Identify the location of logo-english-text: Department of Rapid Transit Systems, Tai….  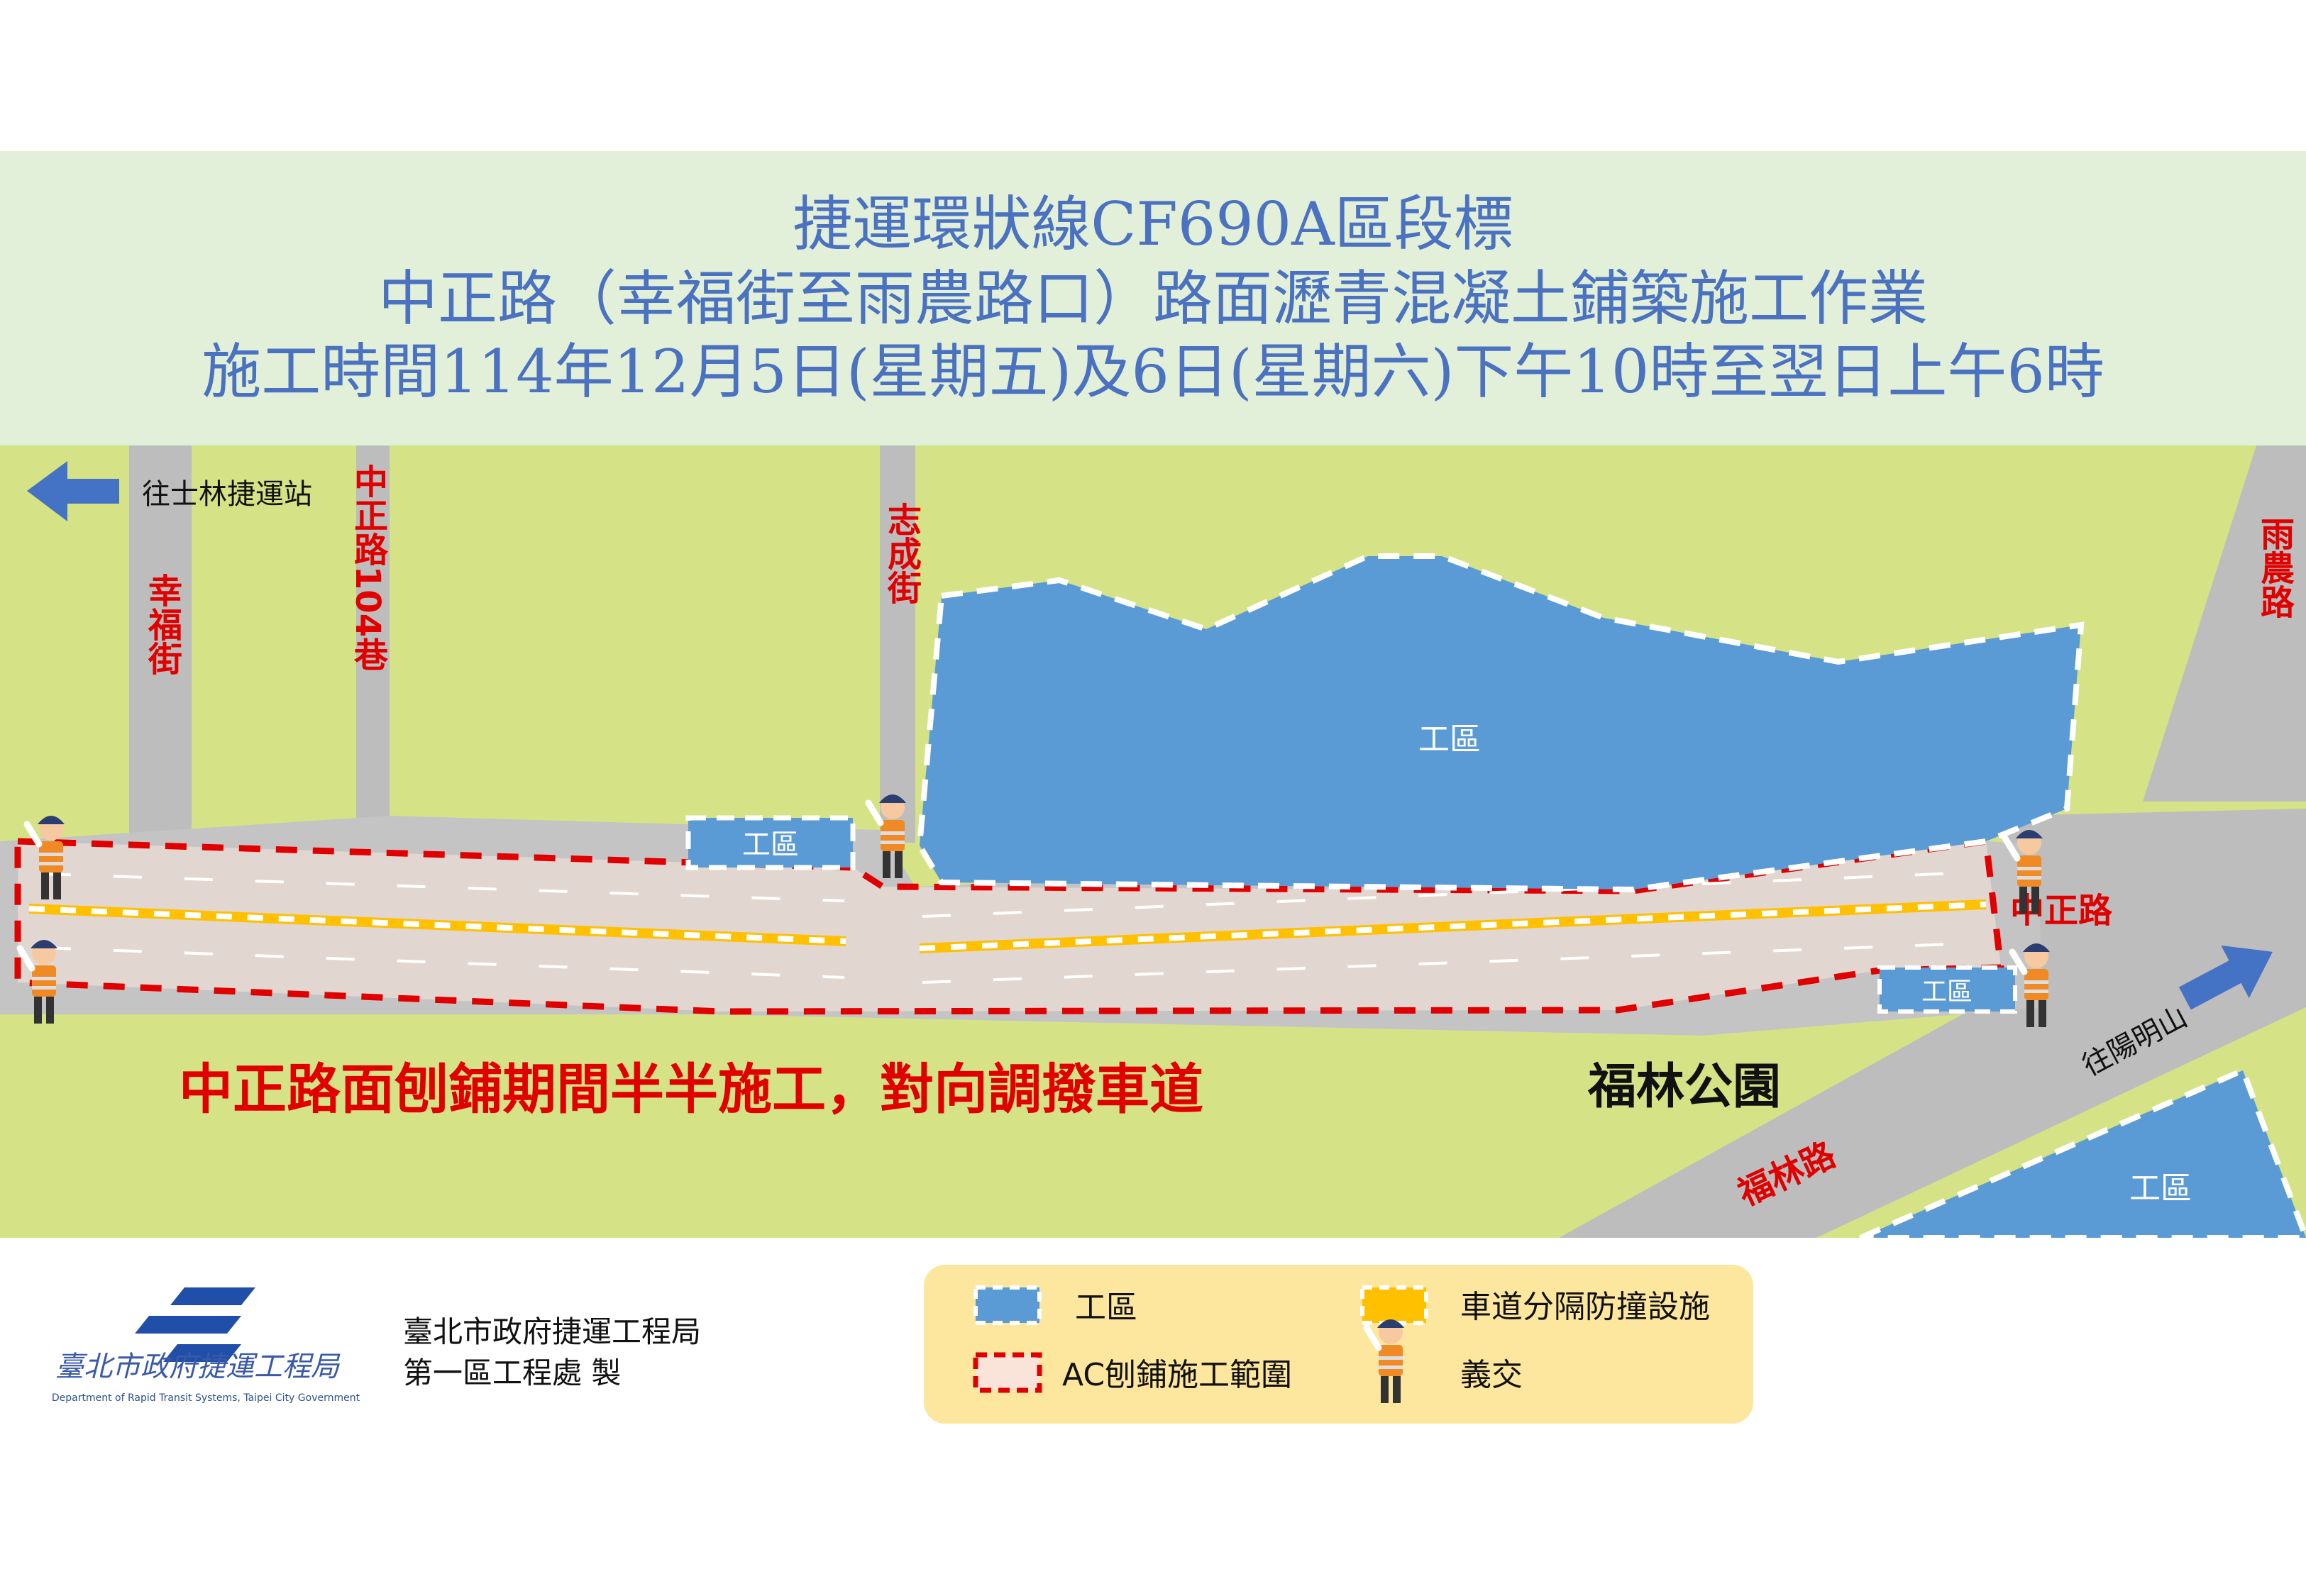
(206, 1398).